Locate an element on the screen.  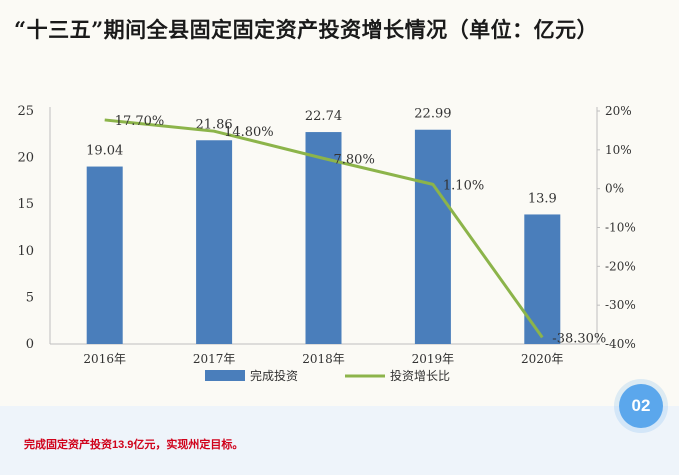
right-axis-tick-label: -40% is located at coordinates (620, 344).